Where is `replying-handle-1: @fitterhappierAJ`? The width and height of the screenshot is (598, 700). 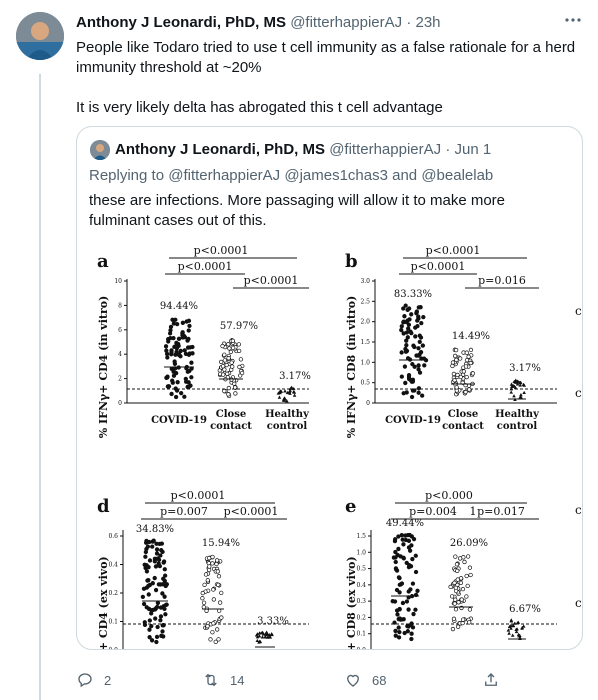 replying-handle-1: @fitterhappierAJ is located at coordinates (224, 175).